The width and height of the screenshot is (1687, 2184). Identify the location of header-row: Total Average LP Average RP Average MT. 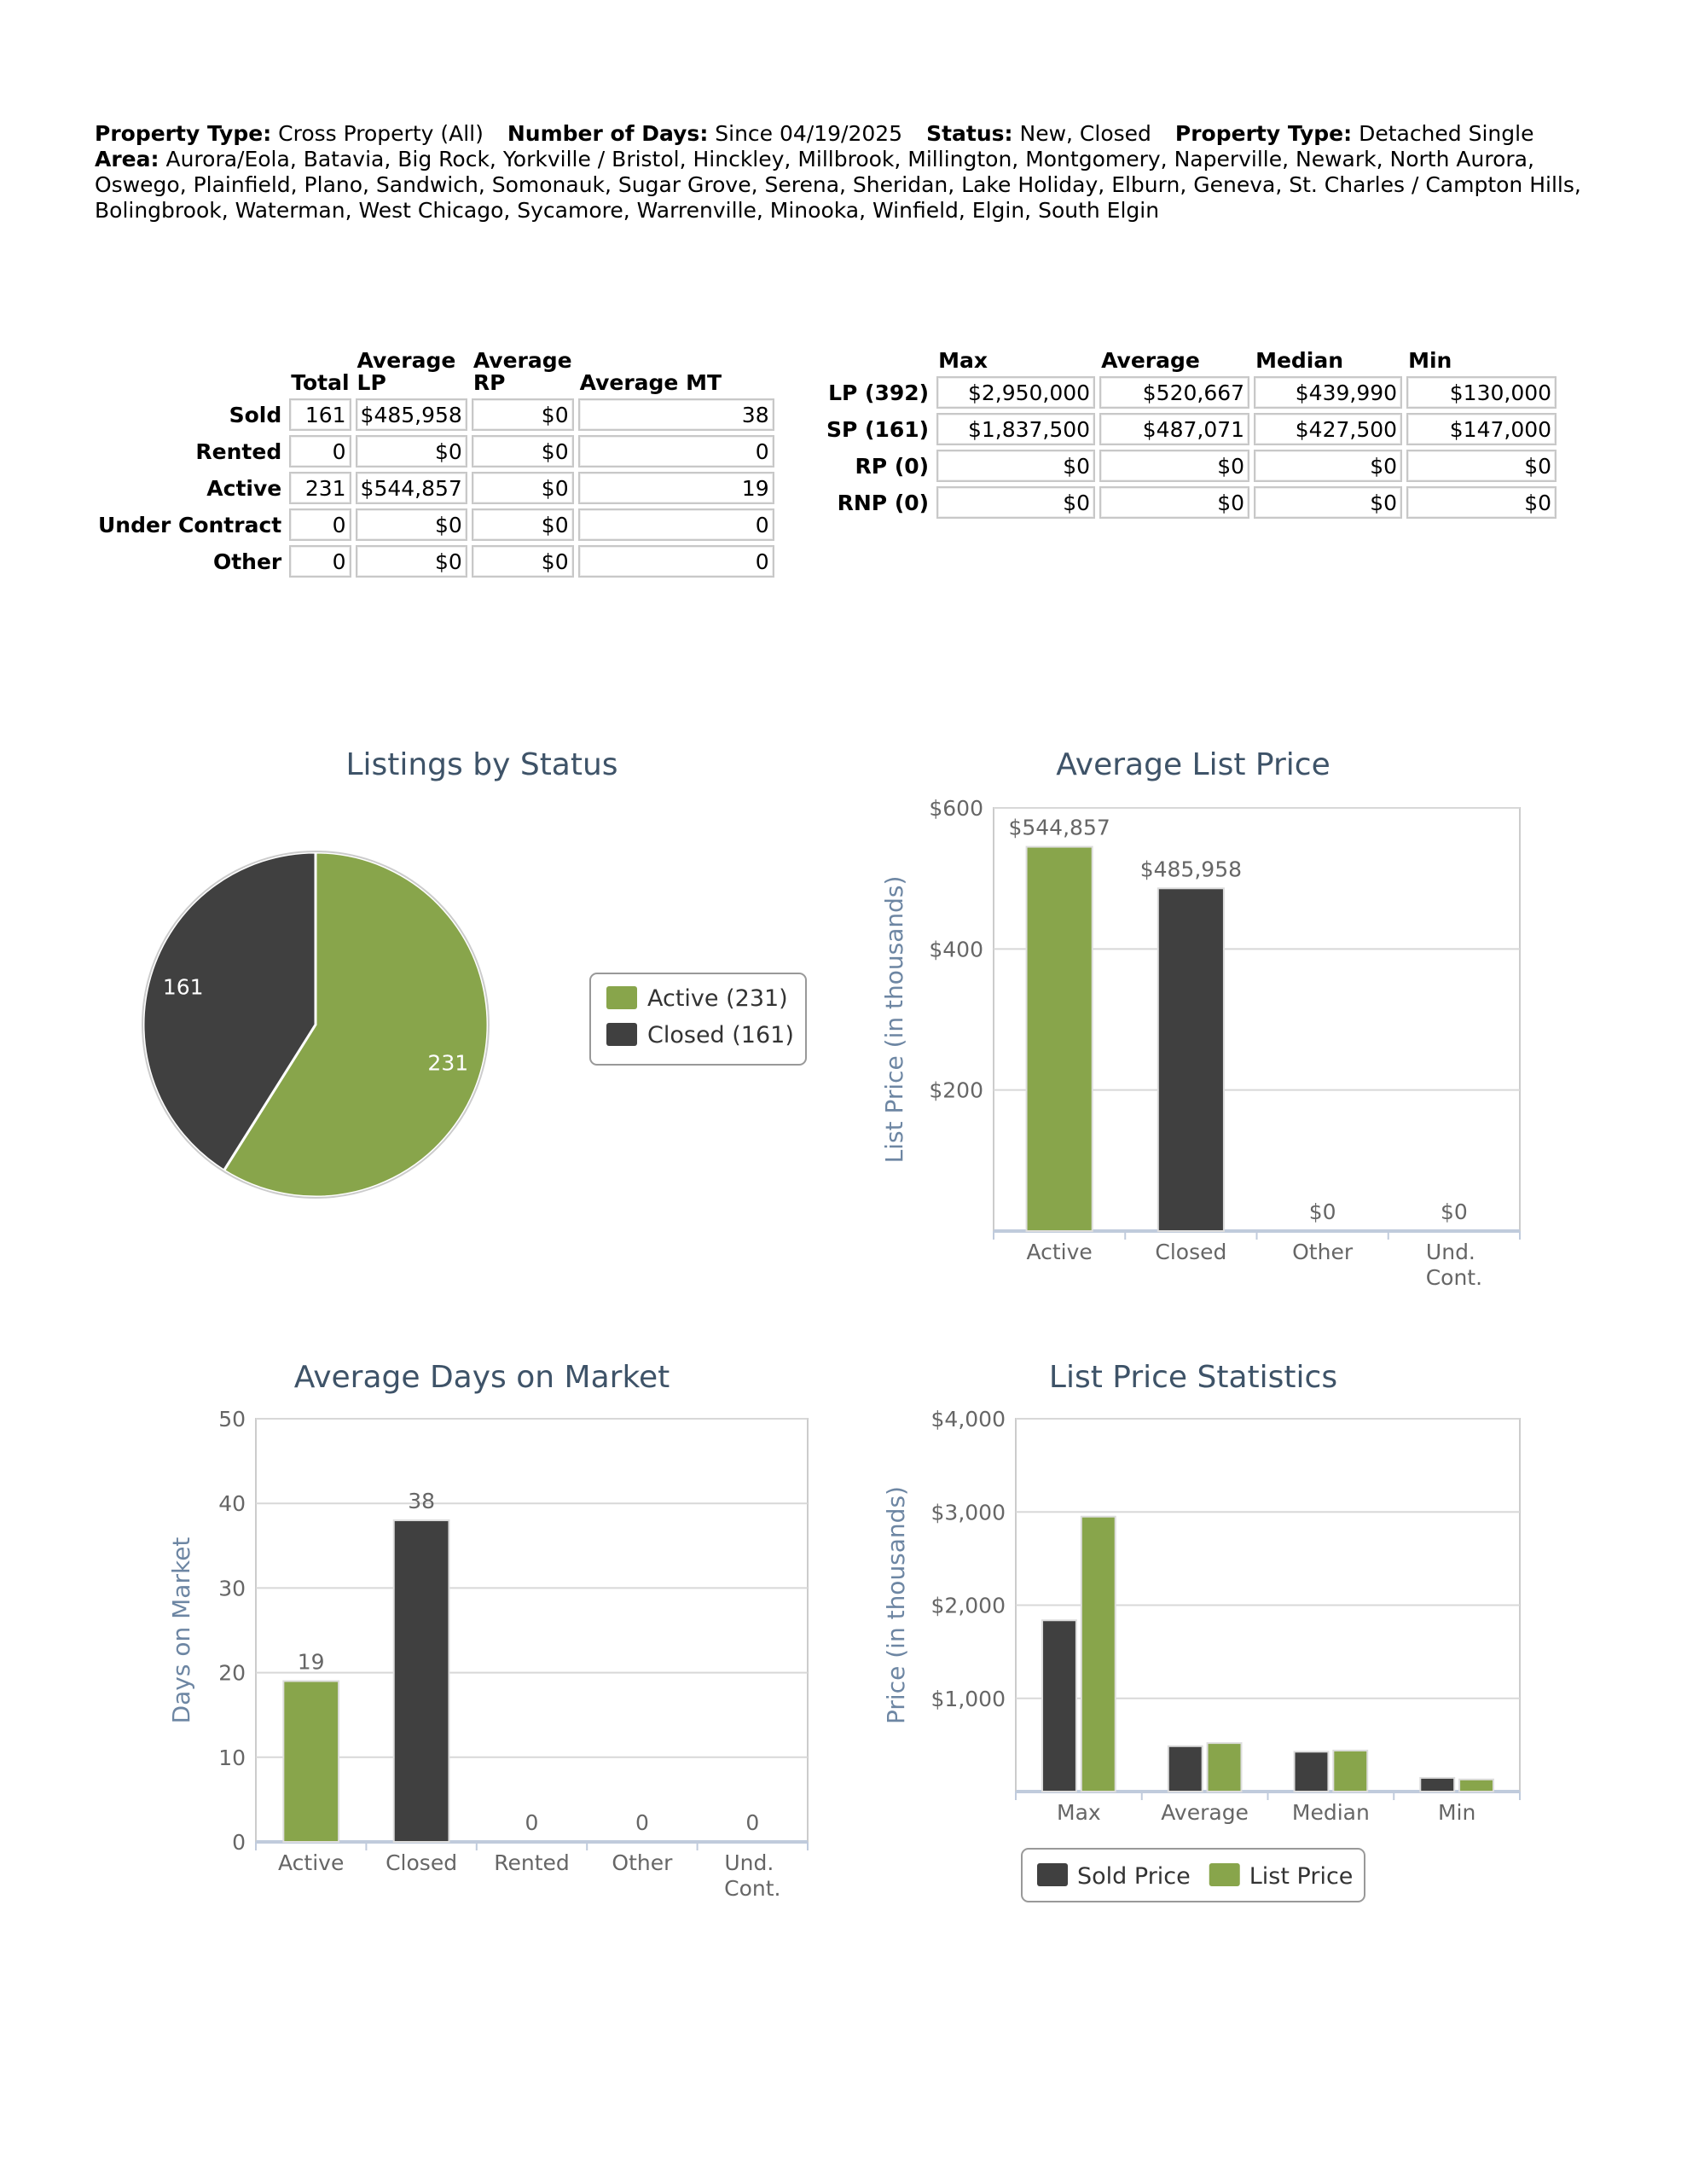
(435, 372).